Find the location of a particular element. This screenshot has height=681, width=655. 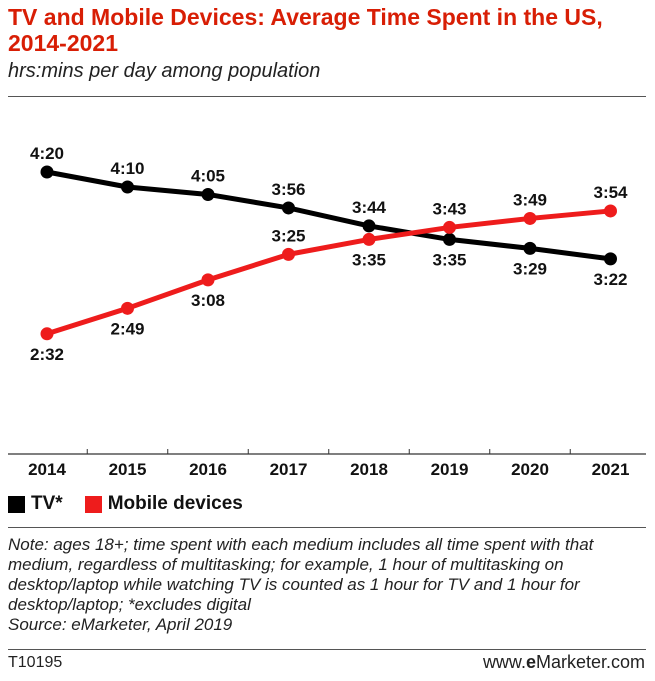

x-tick-label: 2017 is located at coordinates (289, 469).